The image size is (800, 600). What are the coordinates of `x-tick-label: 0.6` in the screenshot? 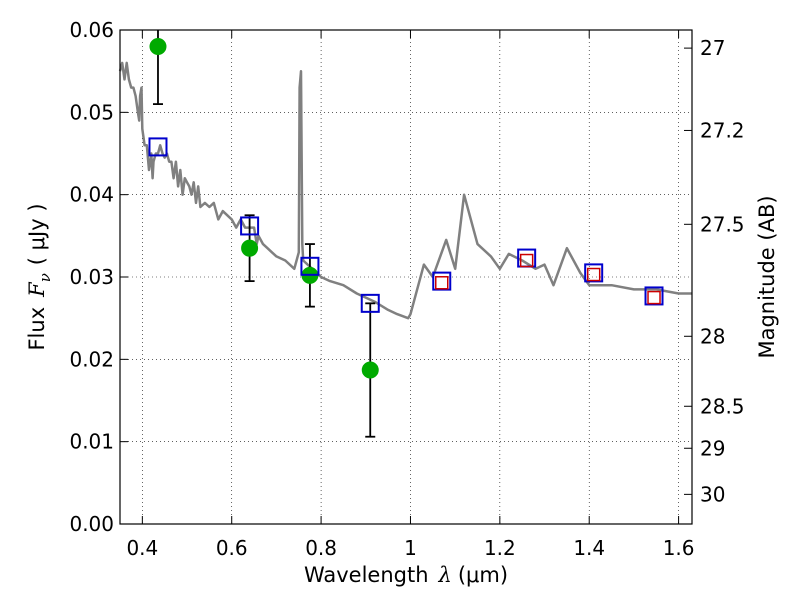 It's located at (232, 548).